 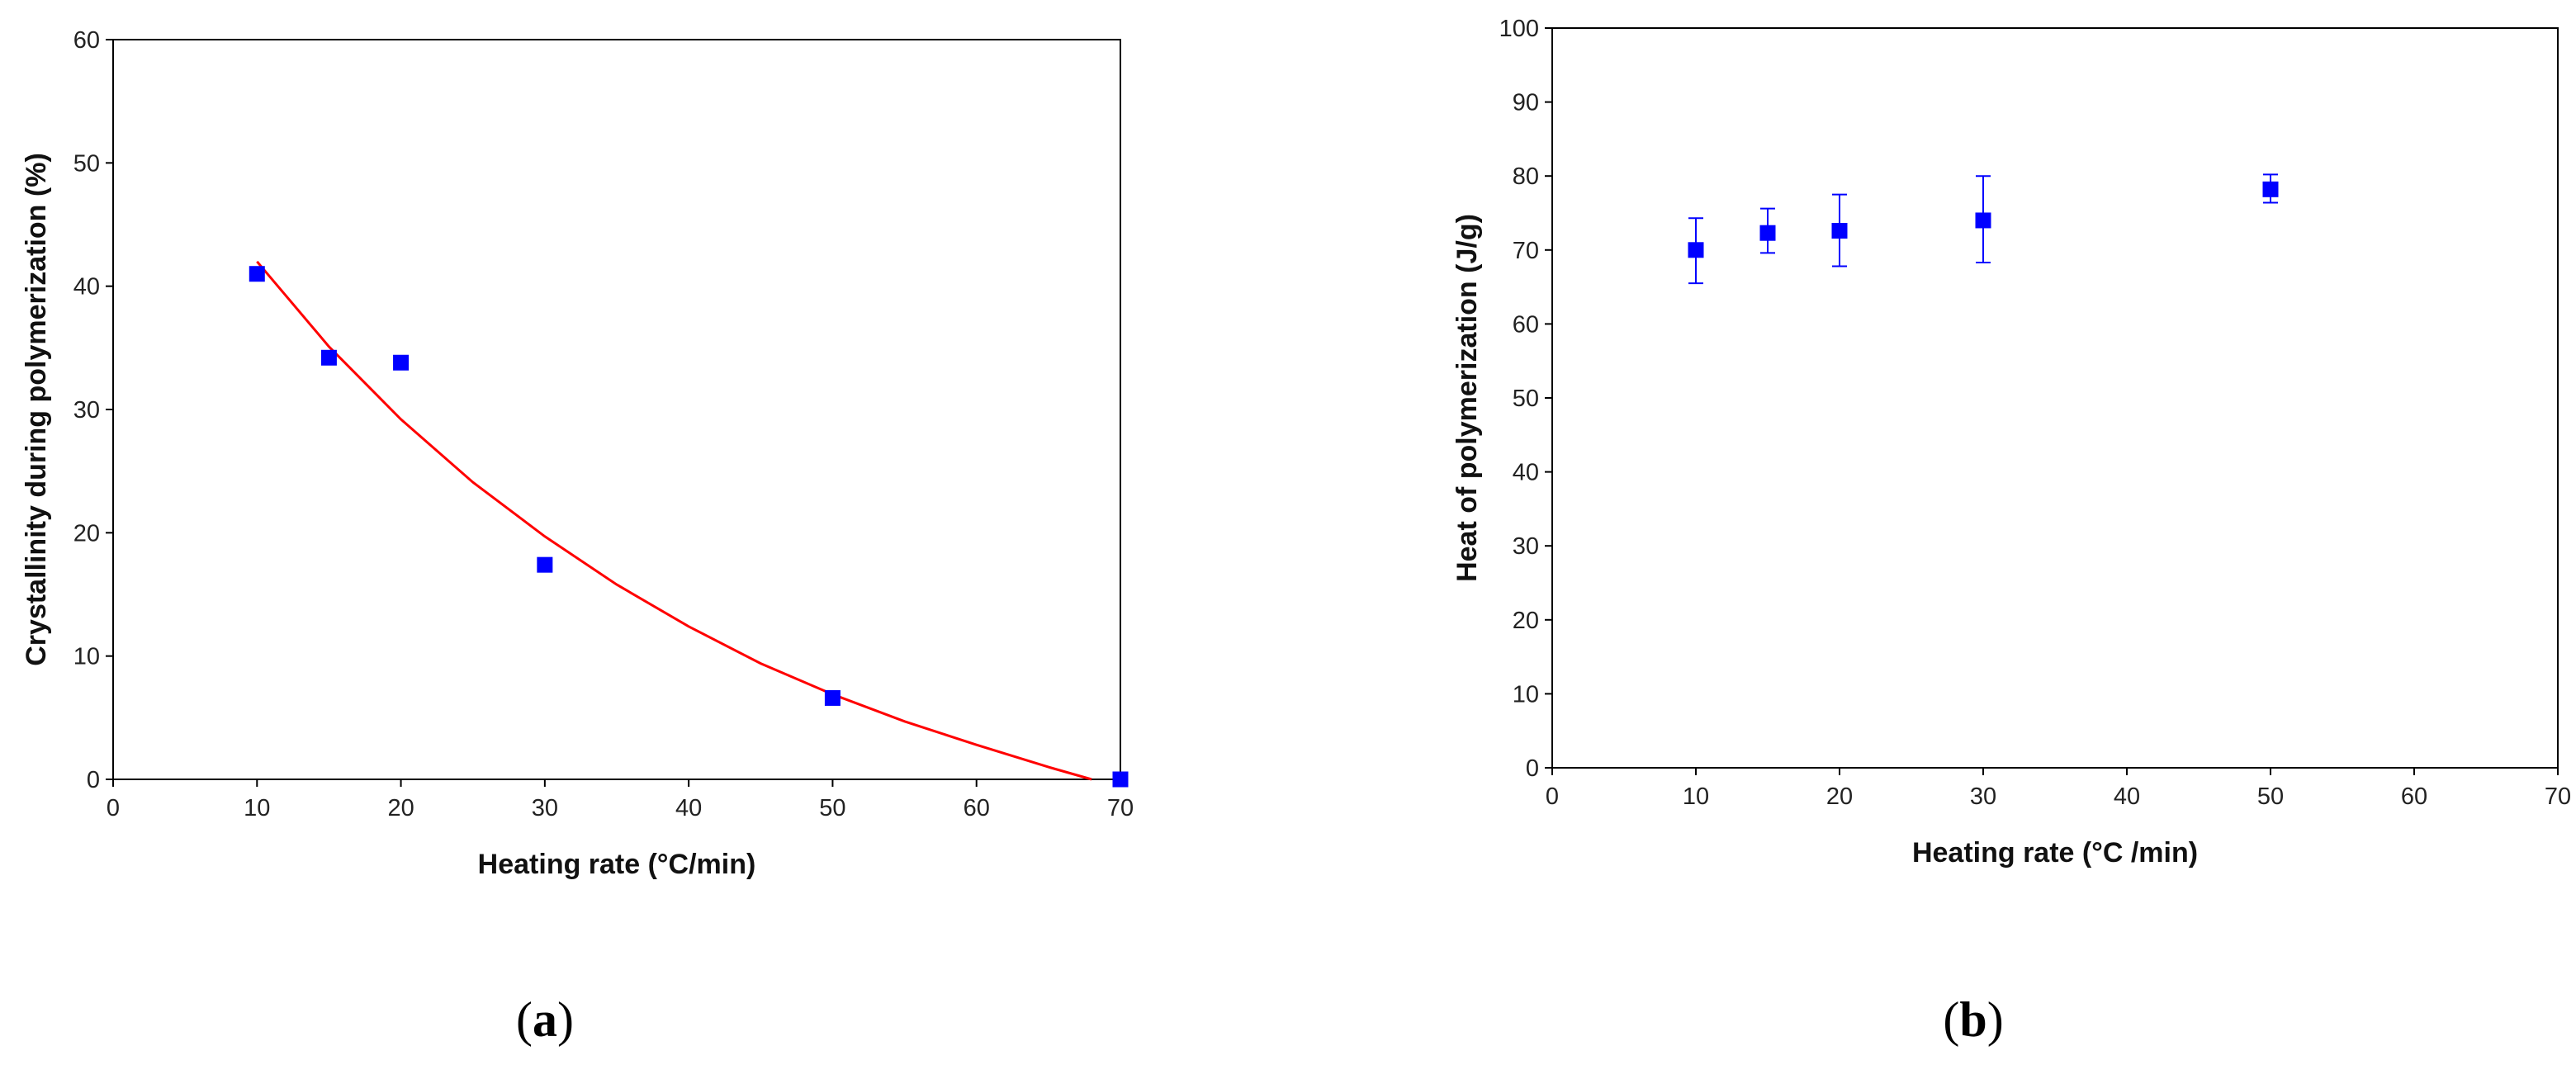 I want to click on b-x-tick-label: 30, so click(x=1983, y=796).